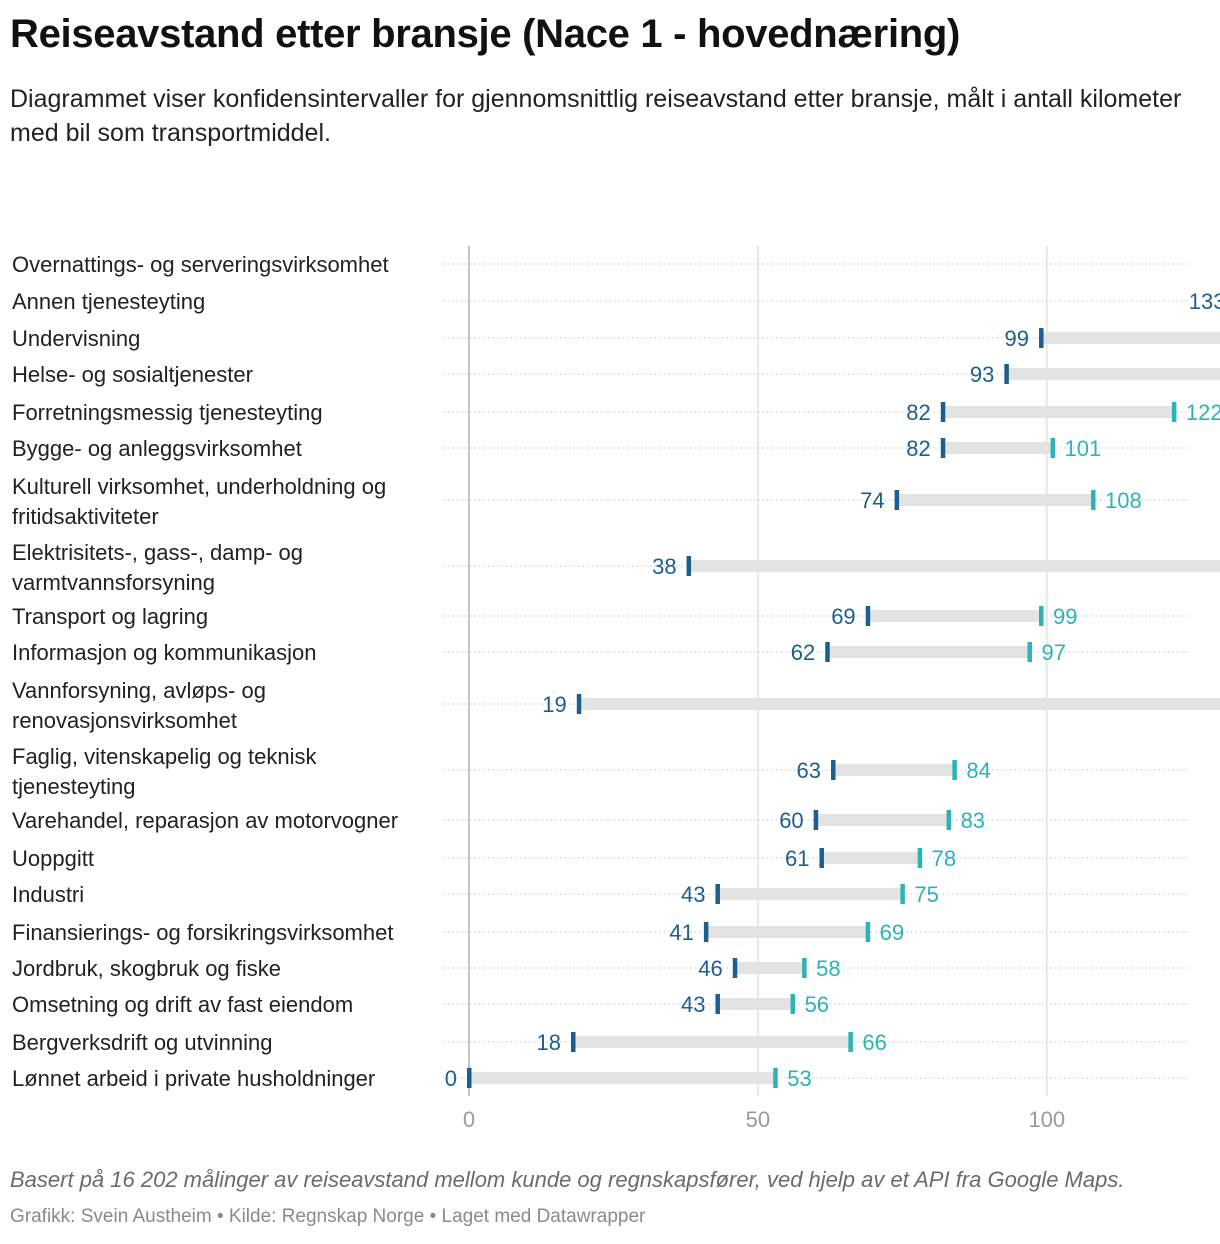 The height and width of the screenshot is (1244, 1220). I want to click on chart-row: Uoppgitt 61 78, so click(600, 858).